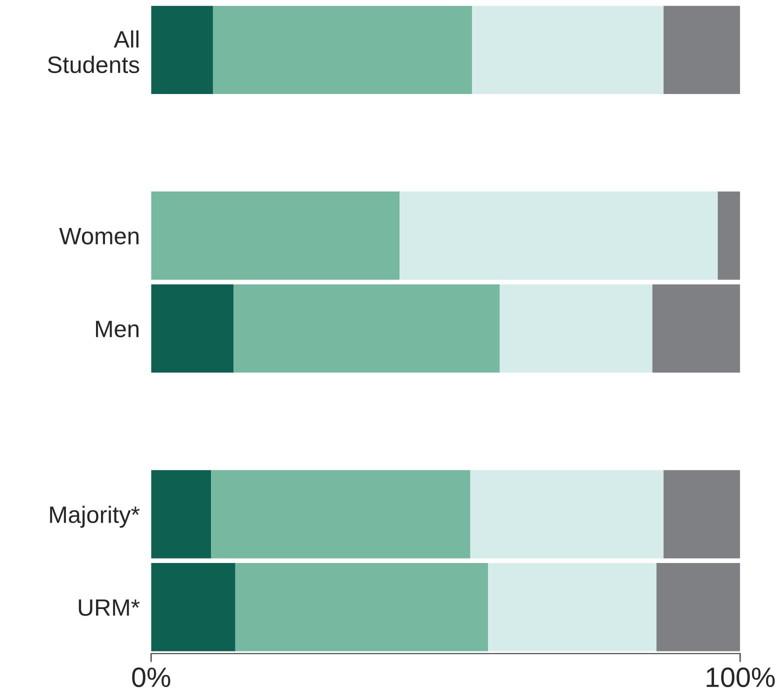  Describe the element at coordinates (98, 236) in the screenshot. I see `y-tick-label: Women` at that location.